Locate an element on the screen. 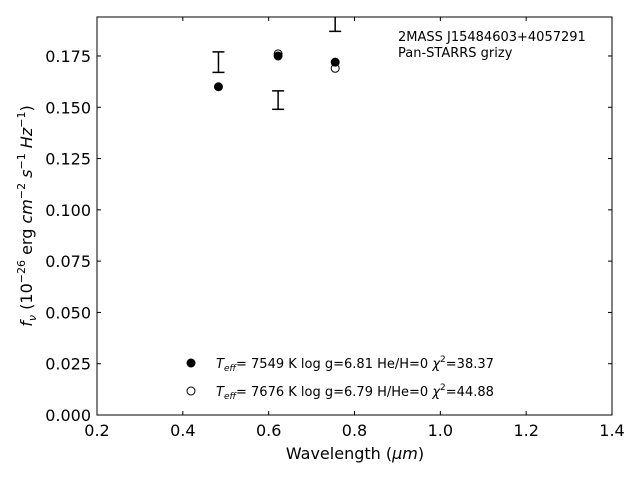  x-tick-label: 0.8 is located at coordinates (354, 430).